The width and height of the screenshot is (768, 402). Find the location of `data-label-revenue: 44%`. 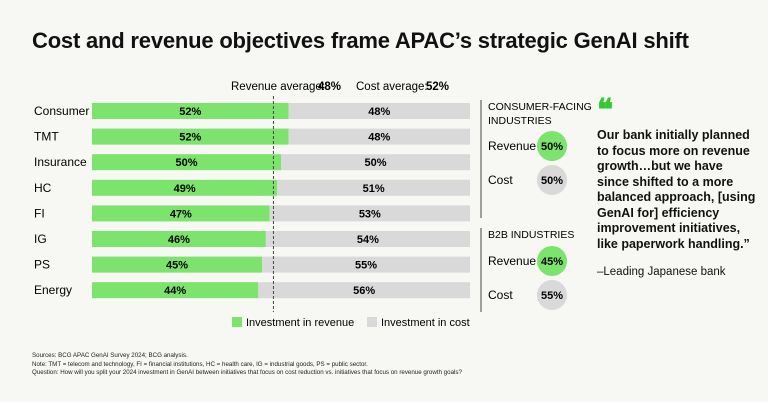

data-label-revenue: 44% is located at coordinates (175, 291).